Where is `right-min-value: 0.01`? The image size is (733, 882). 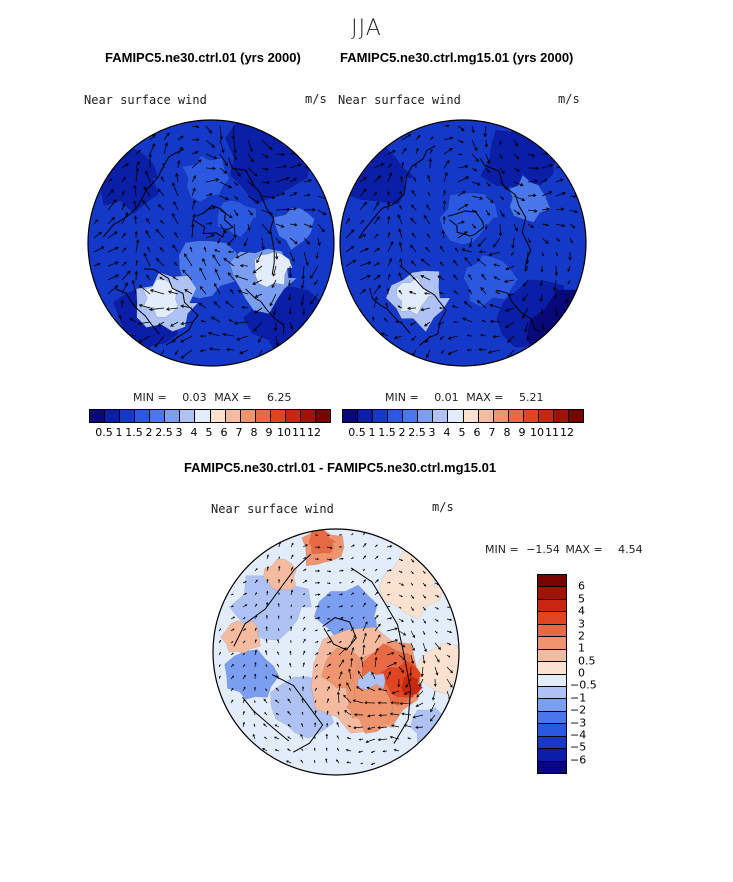 right-min-value: 0.01 is located at coordinates (446, 397).